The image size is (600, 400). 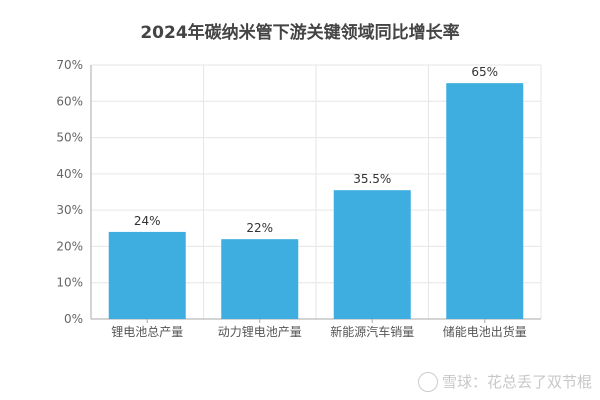 What do you see at coordinates (147, 331) in the screenshot?
I see `x-tick-label: 锂电池总产量` at bounding box center [147, 331].